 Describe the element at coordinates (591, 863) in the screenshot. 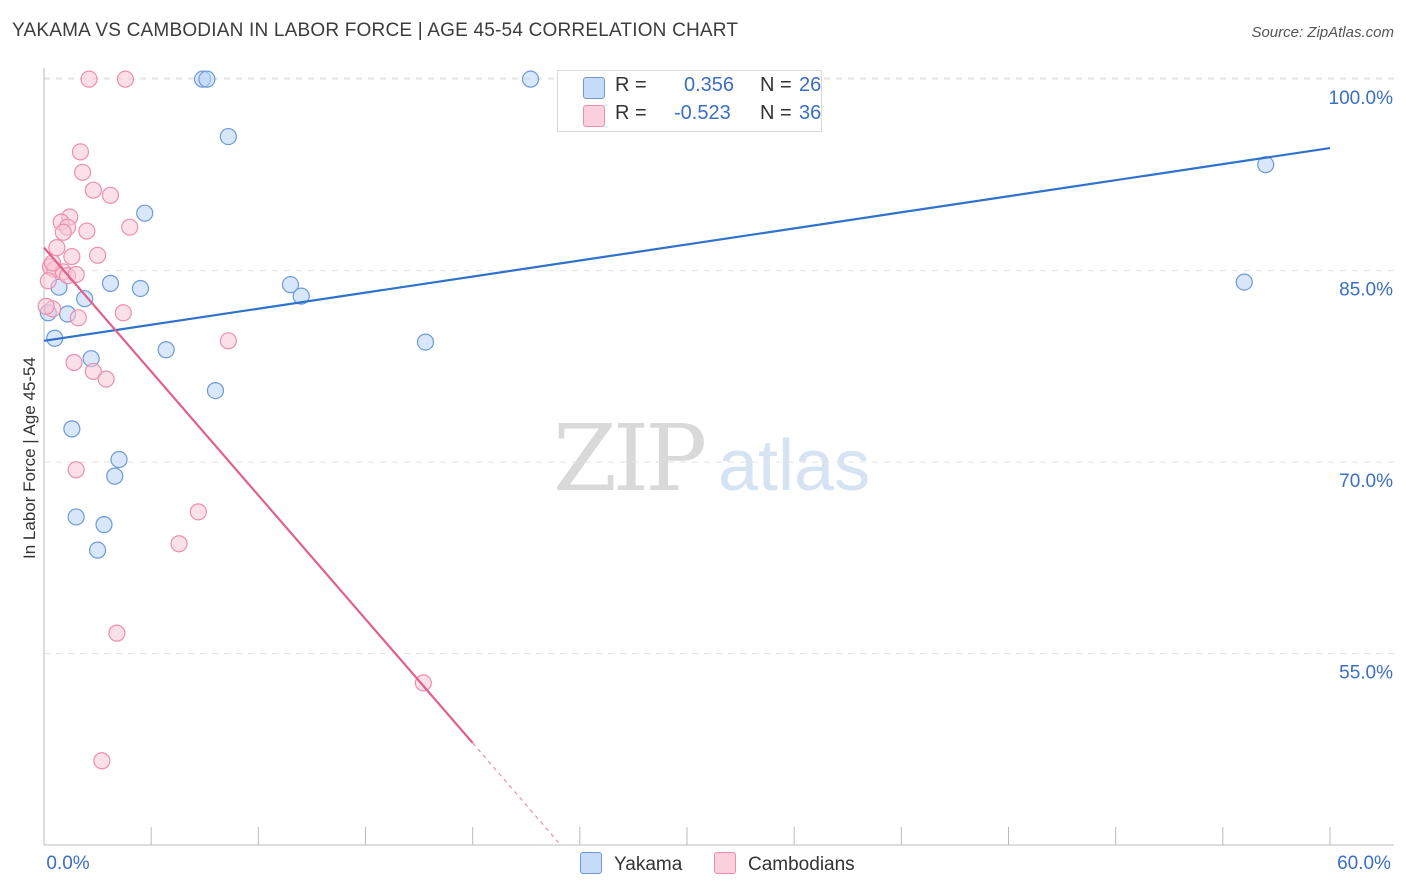

I see `bottom-yakama-swatch` at that location.